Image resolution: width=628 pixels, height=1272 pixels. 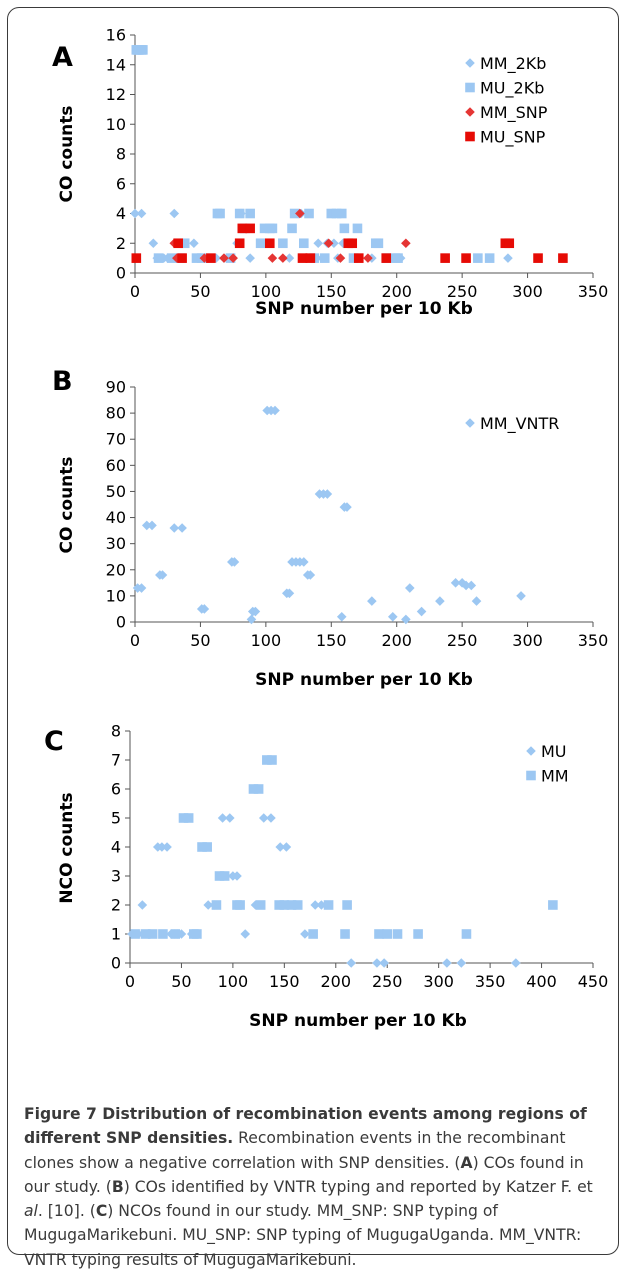 What do you see at coordinates (514, 113) in the screenshot?
I see `legend-label: MM_SNP` at bounding box center [514, 113].